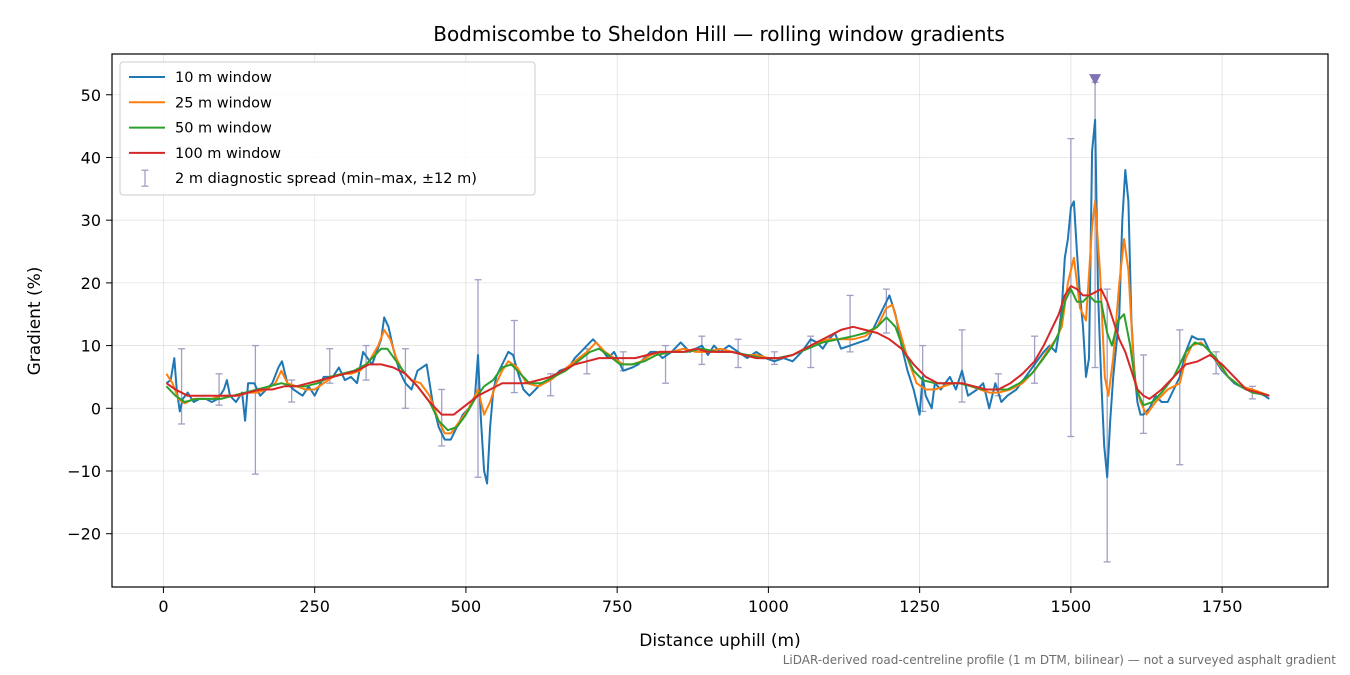  Describe the element at coordinates (91, 220) in the screenshot. I see `y-tick-label: 30` at that location.